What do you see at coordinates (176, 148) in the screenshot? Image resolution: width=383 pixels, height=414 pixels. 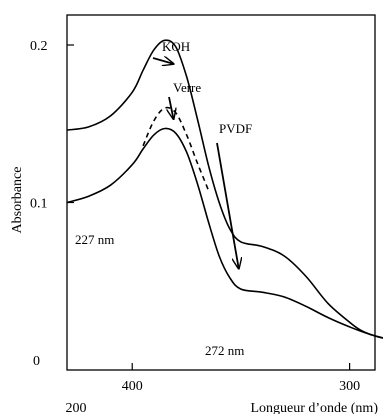 I see `series-verre-line` at bounding box center [176, 148].